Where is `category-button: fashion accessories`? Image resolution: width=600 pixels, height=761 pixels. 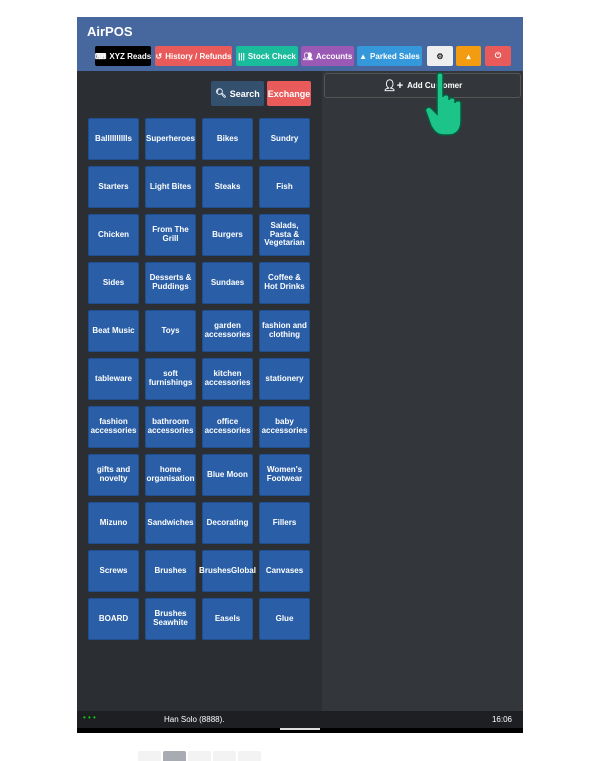 category-button: fashion accessories is located at coordinates (113, 427).